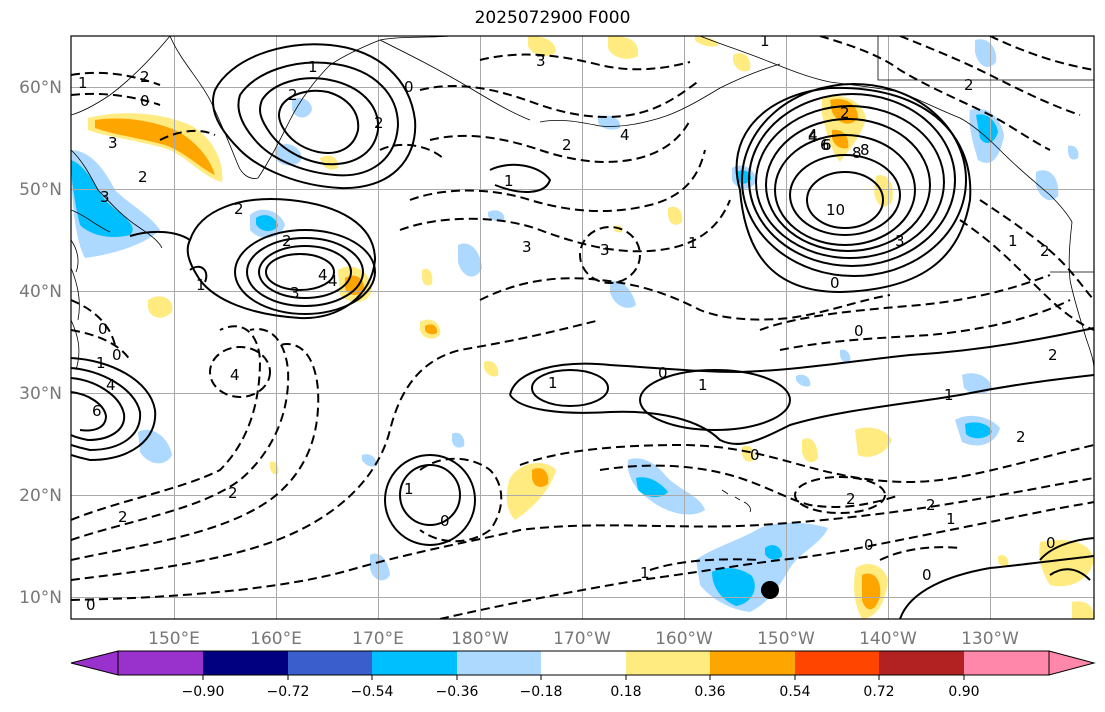 The height and width of the screenshot is (712, 1105). I want to click on contour-30n-inner2, so click(715, 400).